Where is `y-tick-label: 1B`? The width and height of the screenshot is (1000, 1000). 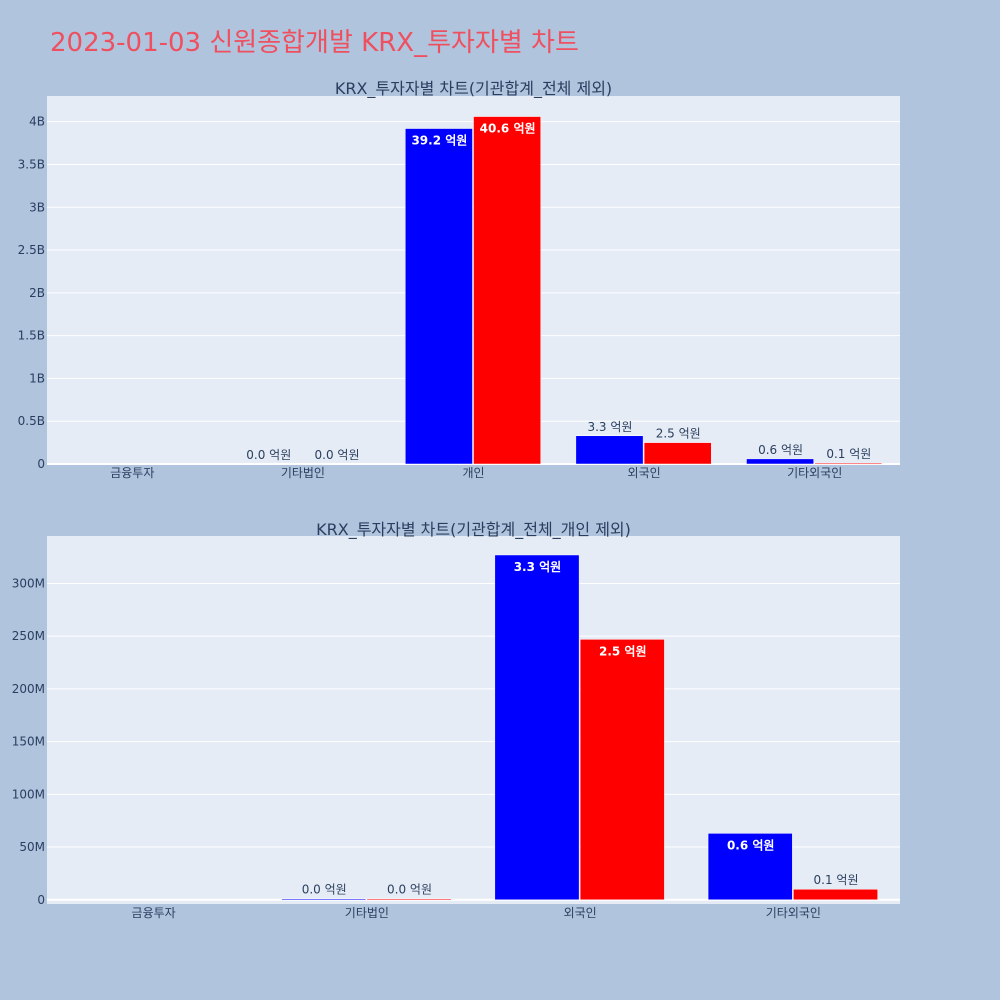 y-tick-label: 1B is located at coordinates (37, 378).